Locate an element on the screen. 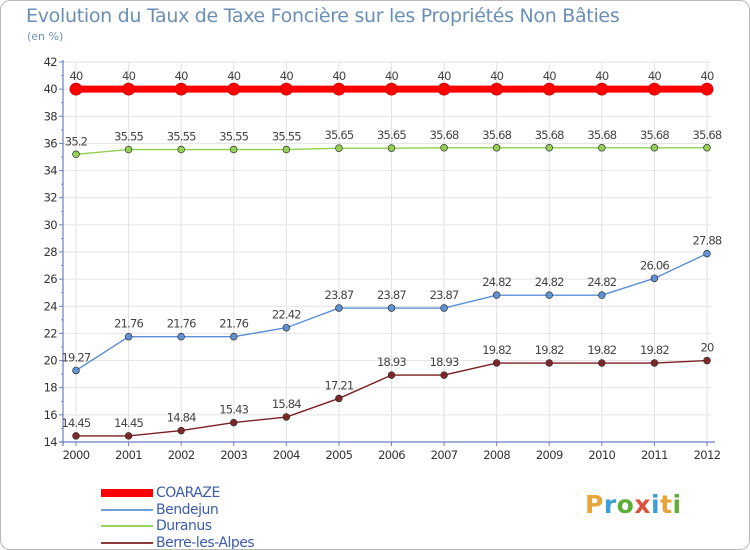 This screenshot has height=550, width=750. y-tick-label: 14 is located at coordinates (51, 442).